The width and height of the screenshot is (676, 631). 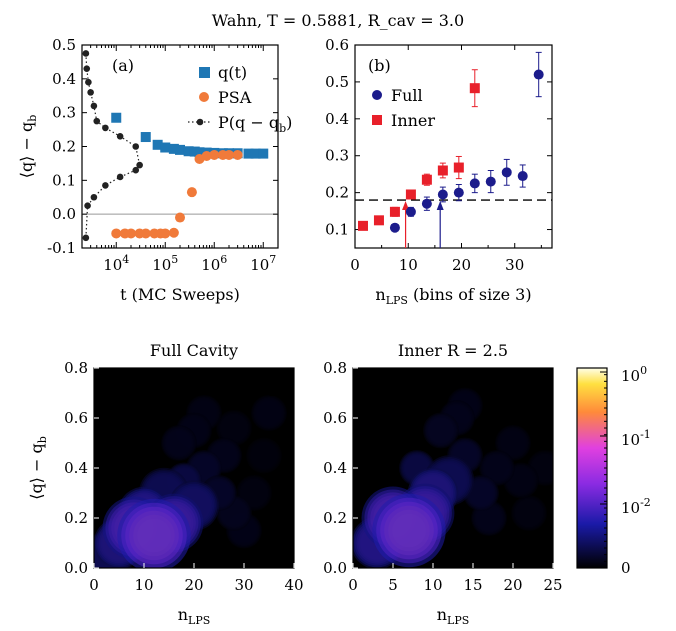 I want to click on legend-marker-full, so click(x=377, y=95).